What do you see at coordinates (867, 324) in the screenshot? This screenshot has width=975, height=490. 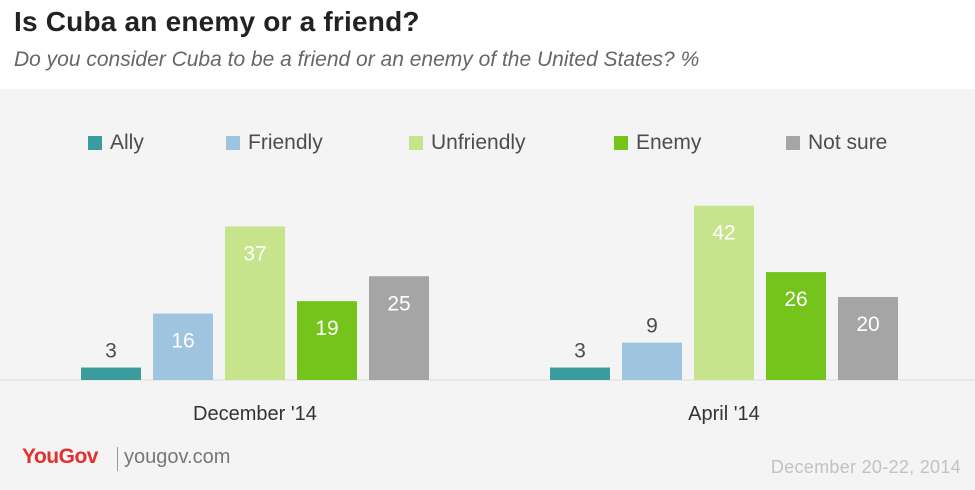 I see `data-label-not-sure-1: 20` at bounding box center [867, 324].